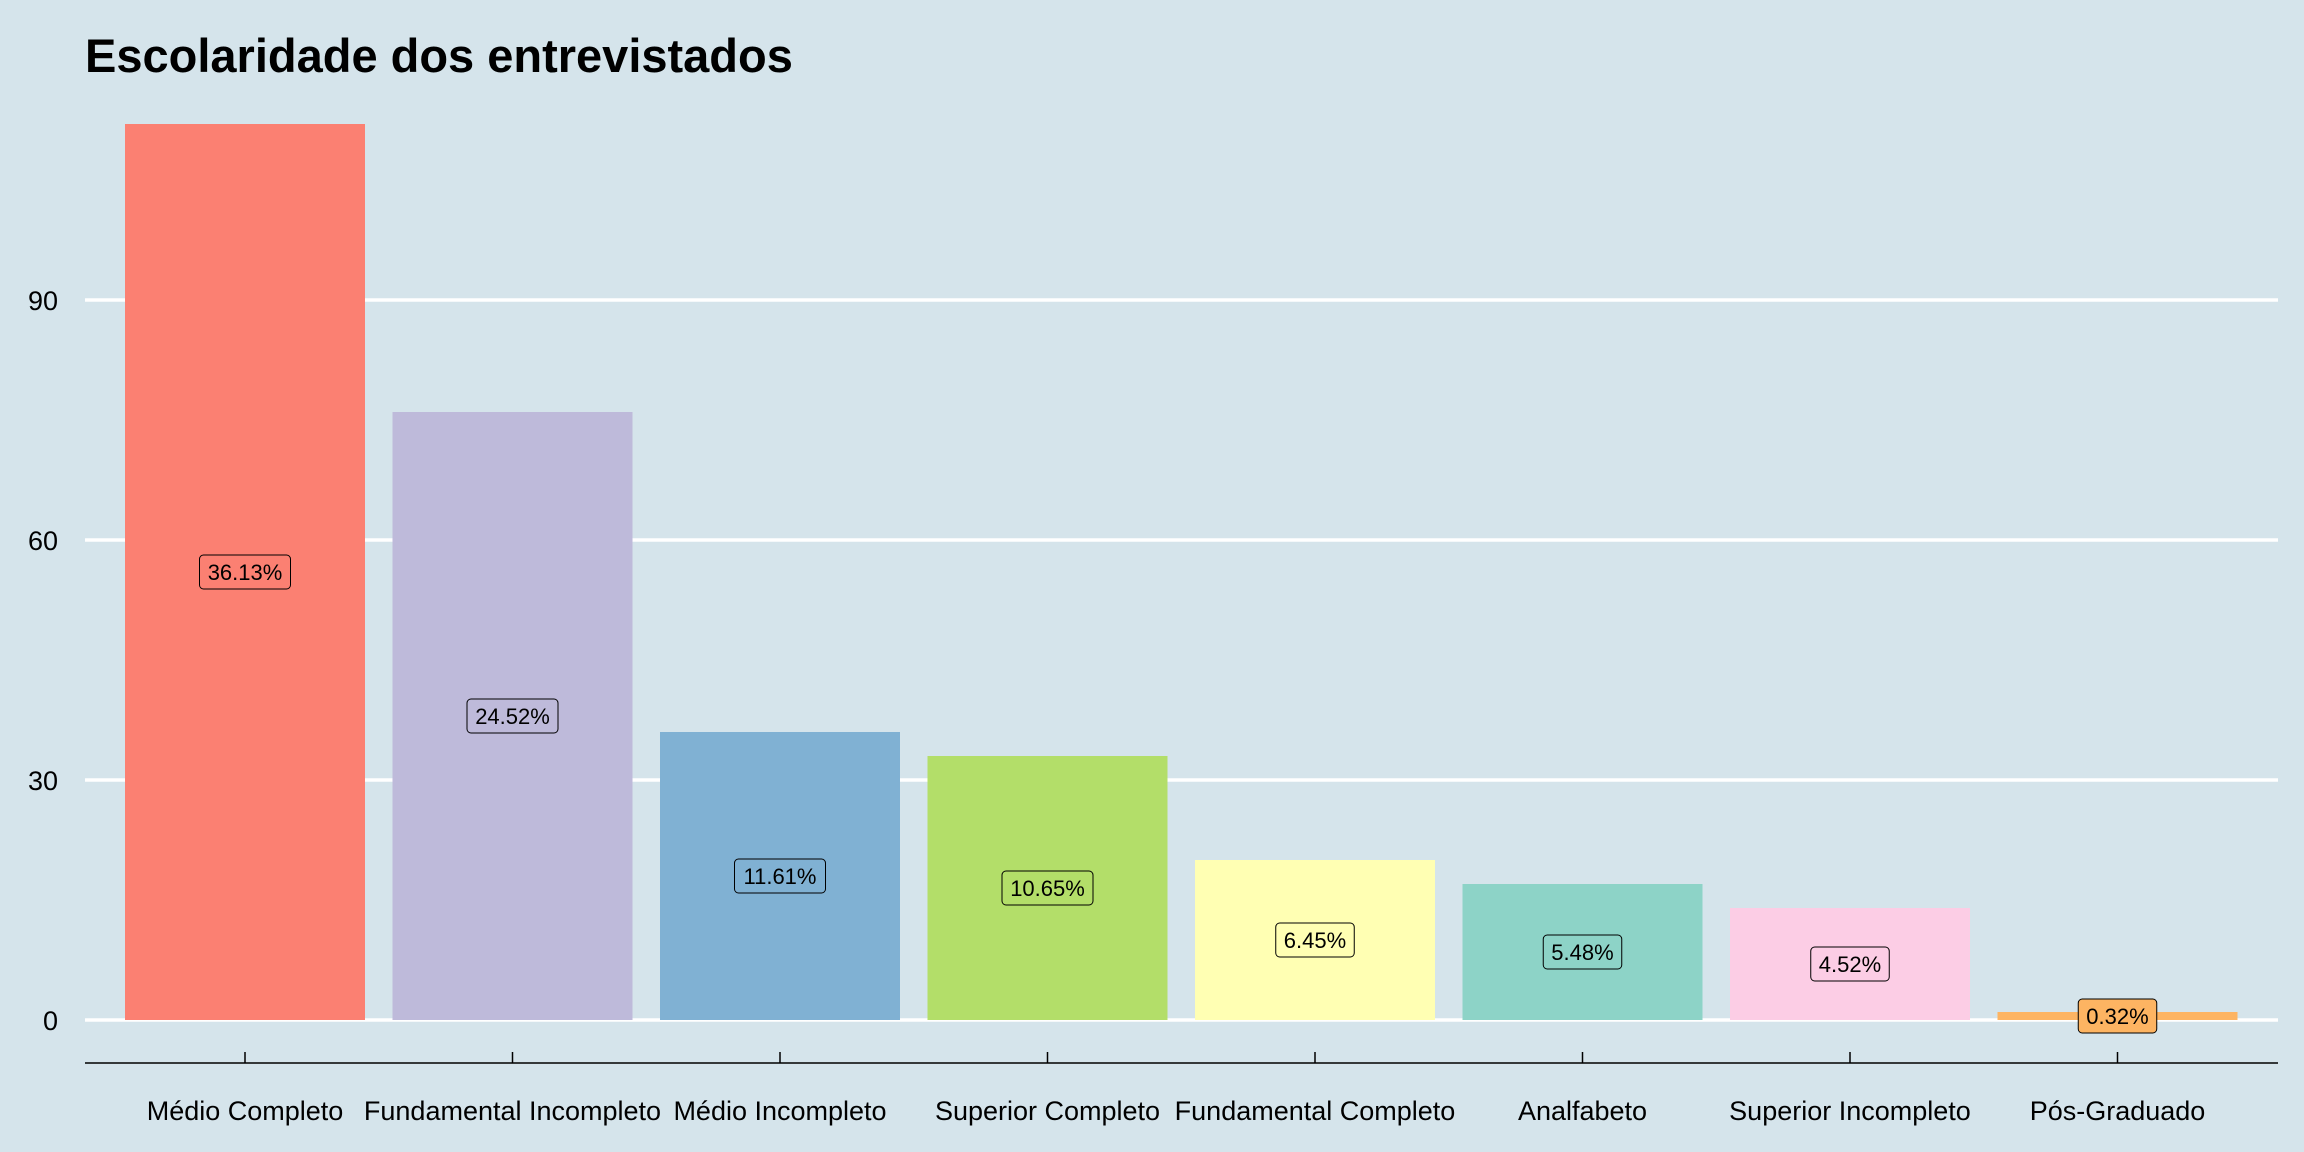 This screenshot has width=2304, height=1152. What do you see at coordinates (439, 55) in the screenshot?
I see `chart-title: Escolaridade dos entrevistados` at bounding box center [439, 55].